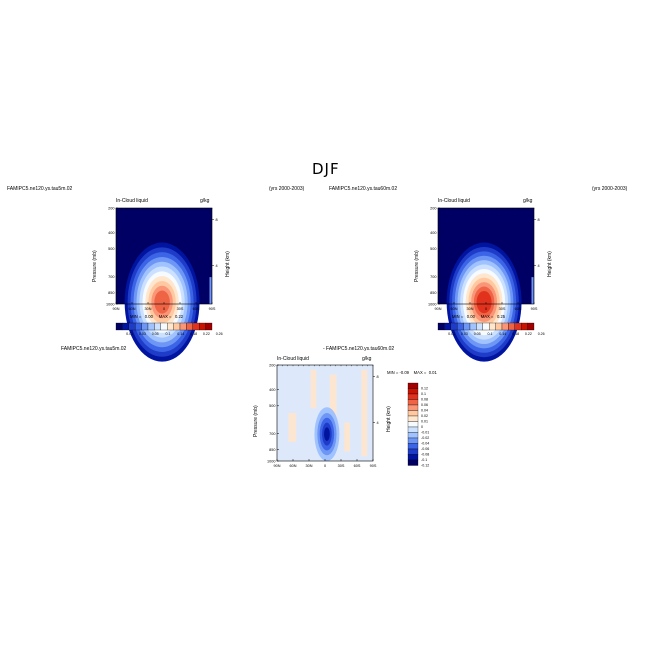 This screenshot has height=654, width=654. What do you see at coordinates (206, 334) in the screenshot?
I see `colorbar-label: 0.22` at bounding box center [206, 334].